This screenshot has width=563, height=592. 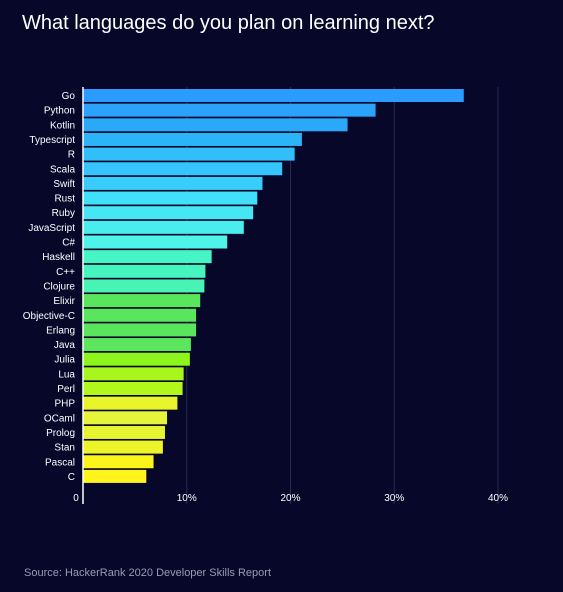 What do you see at coordinates (60, 330) in the screenshot?
I see `category-label: Erlang` at bounding box center [60, 330].